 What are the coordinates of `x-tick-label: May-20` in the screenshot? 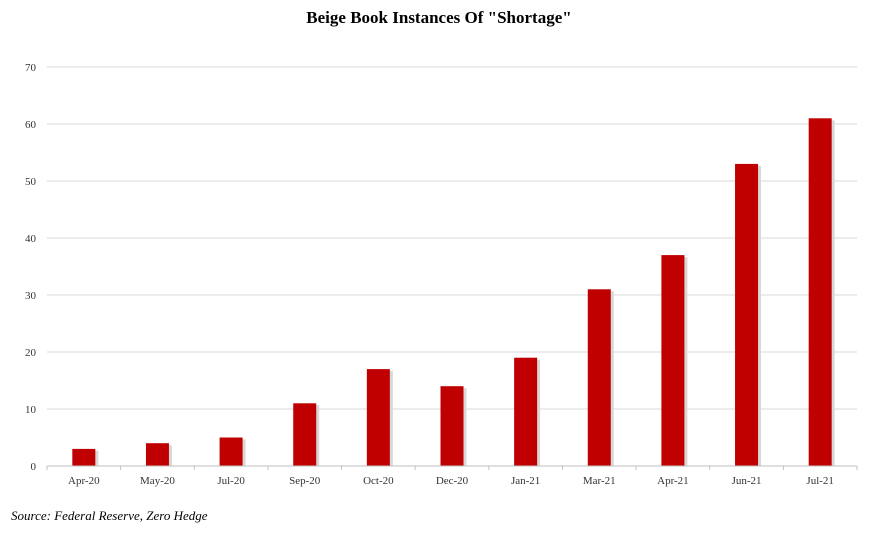 It's located at (157, 481).